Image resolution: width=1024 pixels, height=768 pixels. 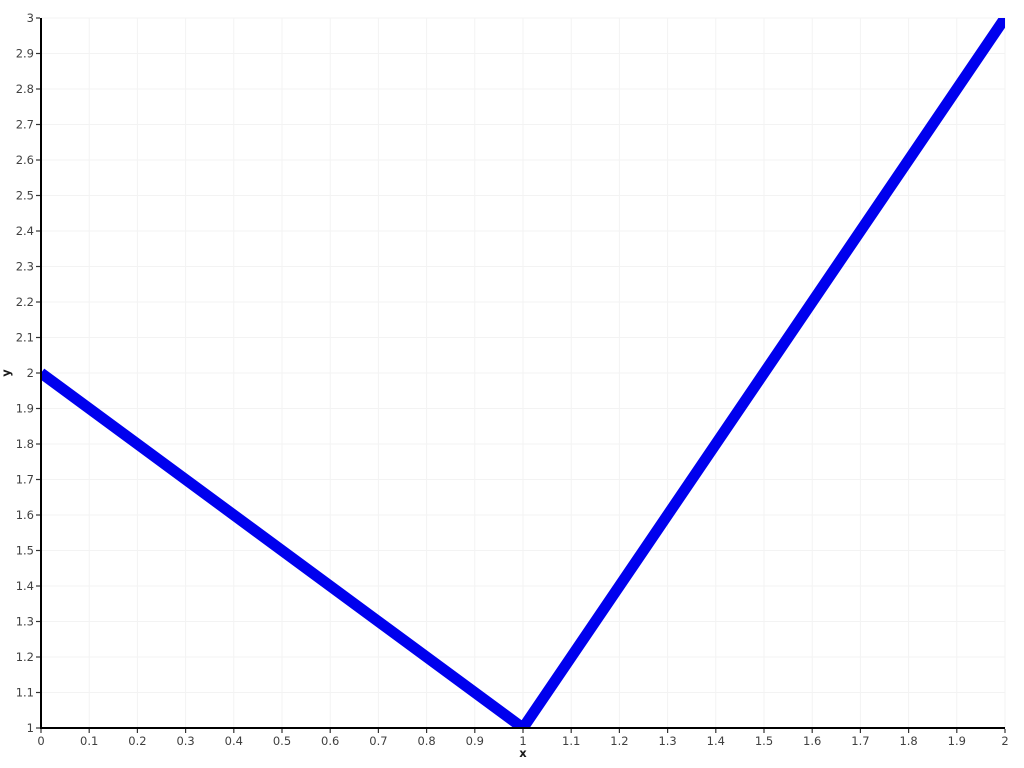 What do you see at coordinates (25, 54) in the screenshot?
I see `svg-text: 2.9` at bounding box center [25, 54].